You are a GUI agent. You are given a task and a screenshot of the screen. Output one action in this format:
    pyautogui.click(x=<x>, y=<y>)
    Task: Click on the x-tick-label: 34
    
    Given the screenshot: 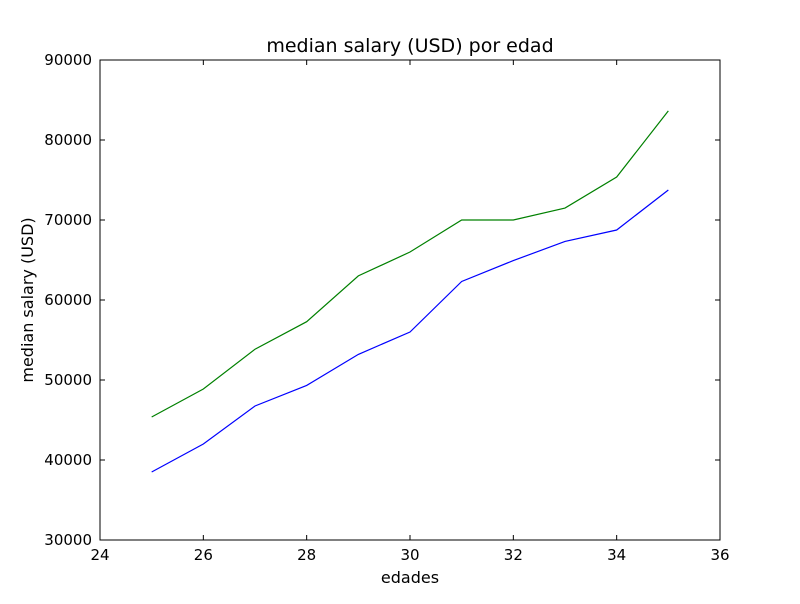 What is the action you would take?
    pyautogui.click(x=616, y=555)
    